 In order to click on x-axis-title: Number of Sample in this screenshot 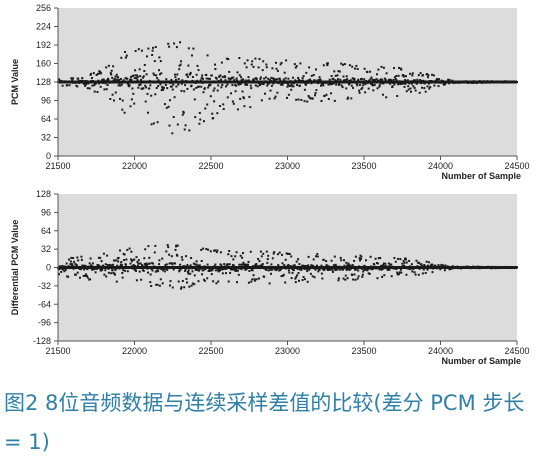, I will do `click(481, 361)`.